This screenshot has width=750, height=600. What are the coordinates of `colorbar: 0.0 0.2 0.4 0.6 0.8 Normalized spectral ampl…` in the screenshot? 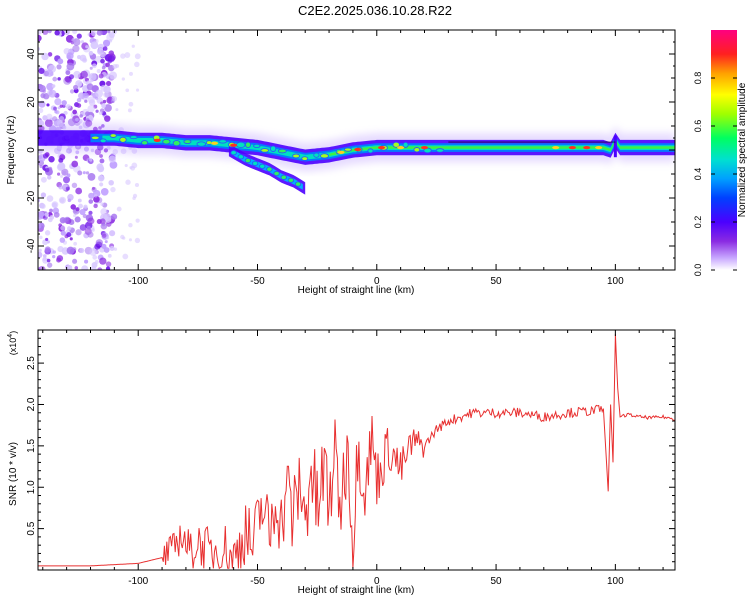 It's located at (720, 153).